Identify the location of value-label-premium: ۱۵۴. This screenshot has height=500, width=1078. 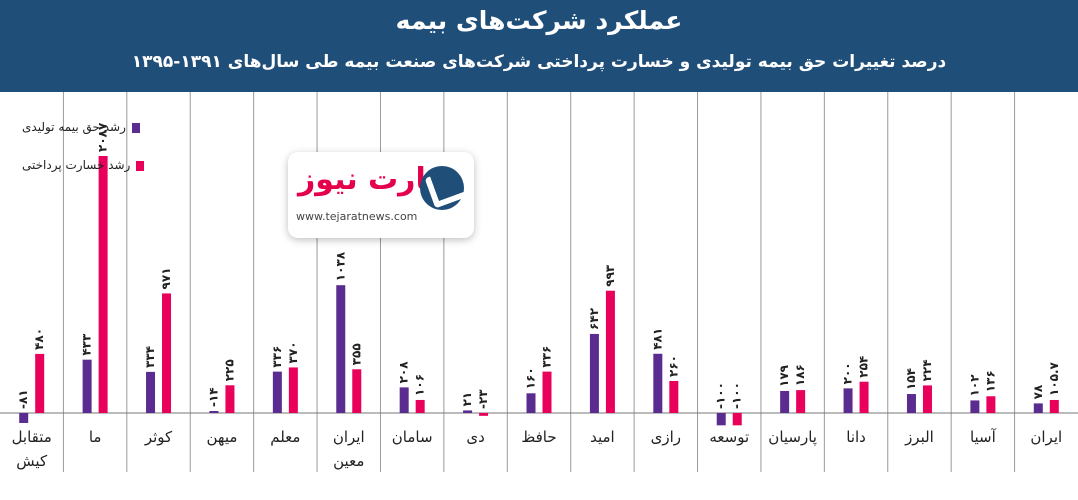
(911, 379).